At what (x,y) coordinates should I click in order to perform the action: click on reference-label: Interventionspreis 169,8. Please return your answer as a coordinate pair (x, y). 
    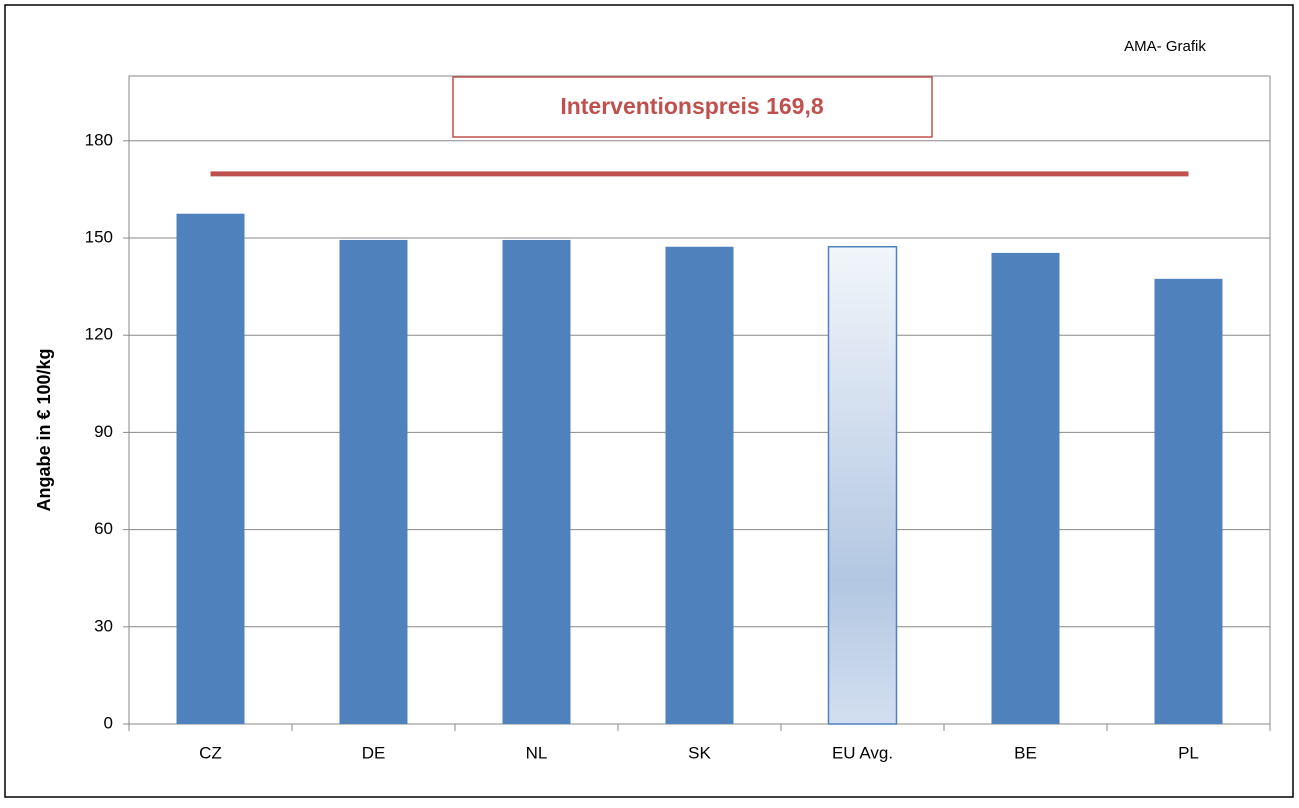
    Looking at the image, I should click on (692, 106).